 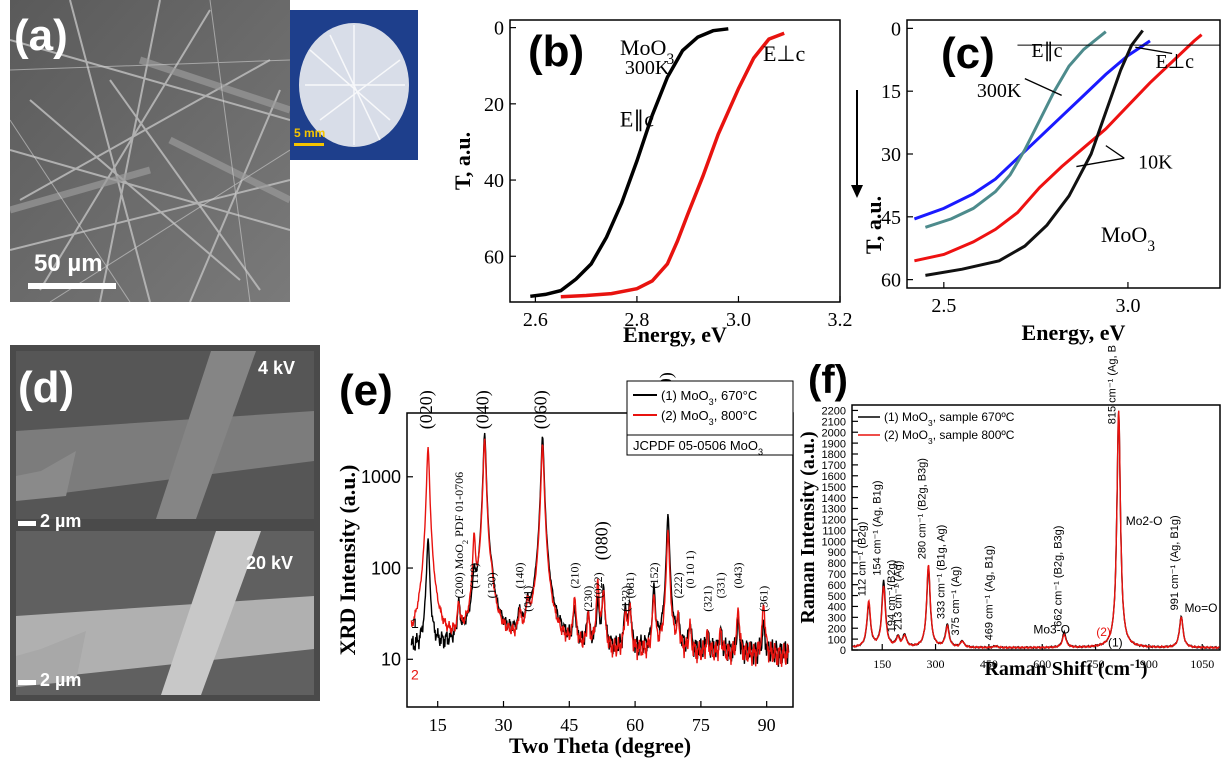 I want to click on x-tick-label: 750, so click(x=1096, y=664).